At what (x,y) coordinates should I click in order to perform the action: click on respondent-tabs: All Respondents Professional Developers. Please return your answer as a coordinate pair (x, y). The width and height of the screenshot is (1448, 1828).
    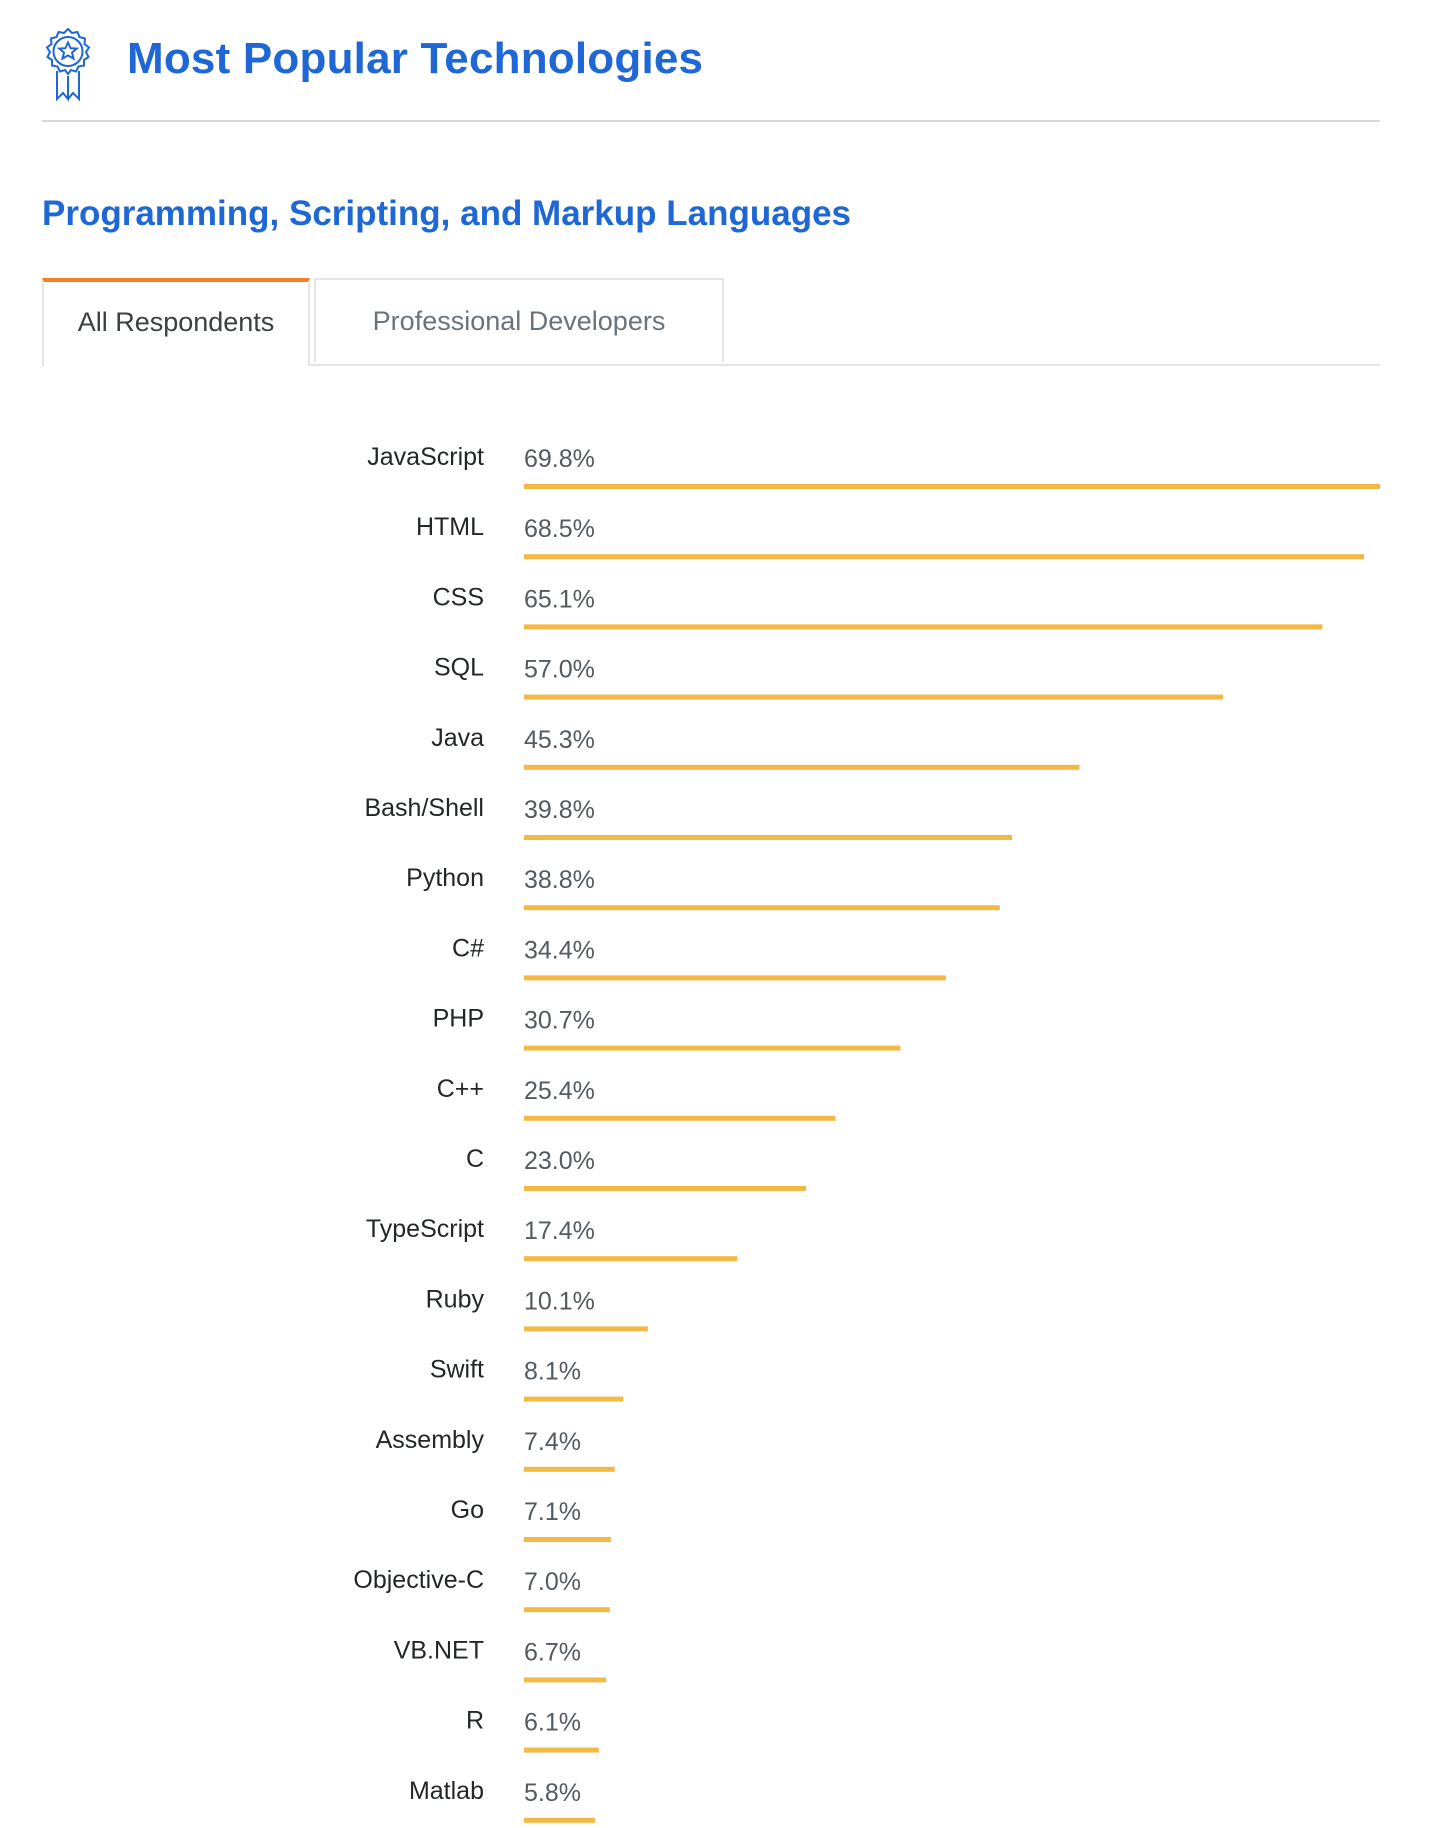
    Looking at the image, I should click on (711, 322).